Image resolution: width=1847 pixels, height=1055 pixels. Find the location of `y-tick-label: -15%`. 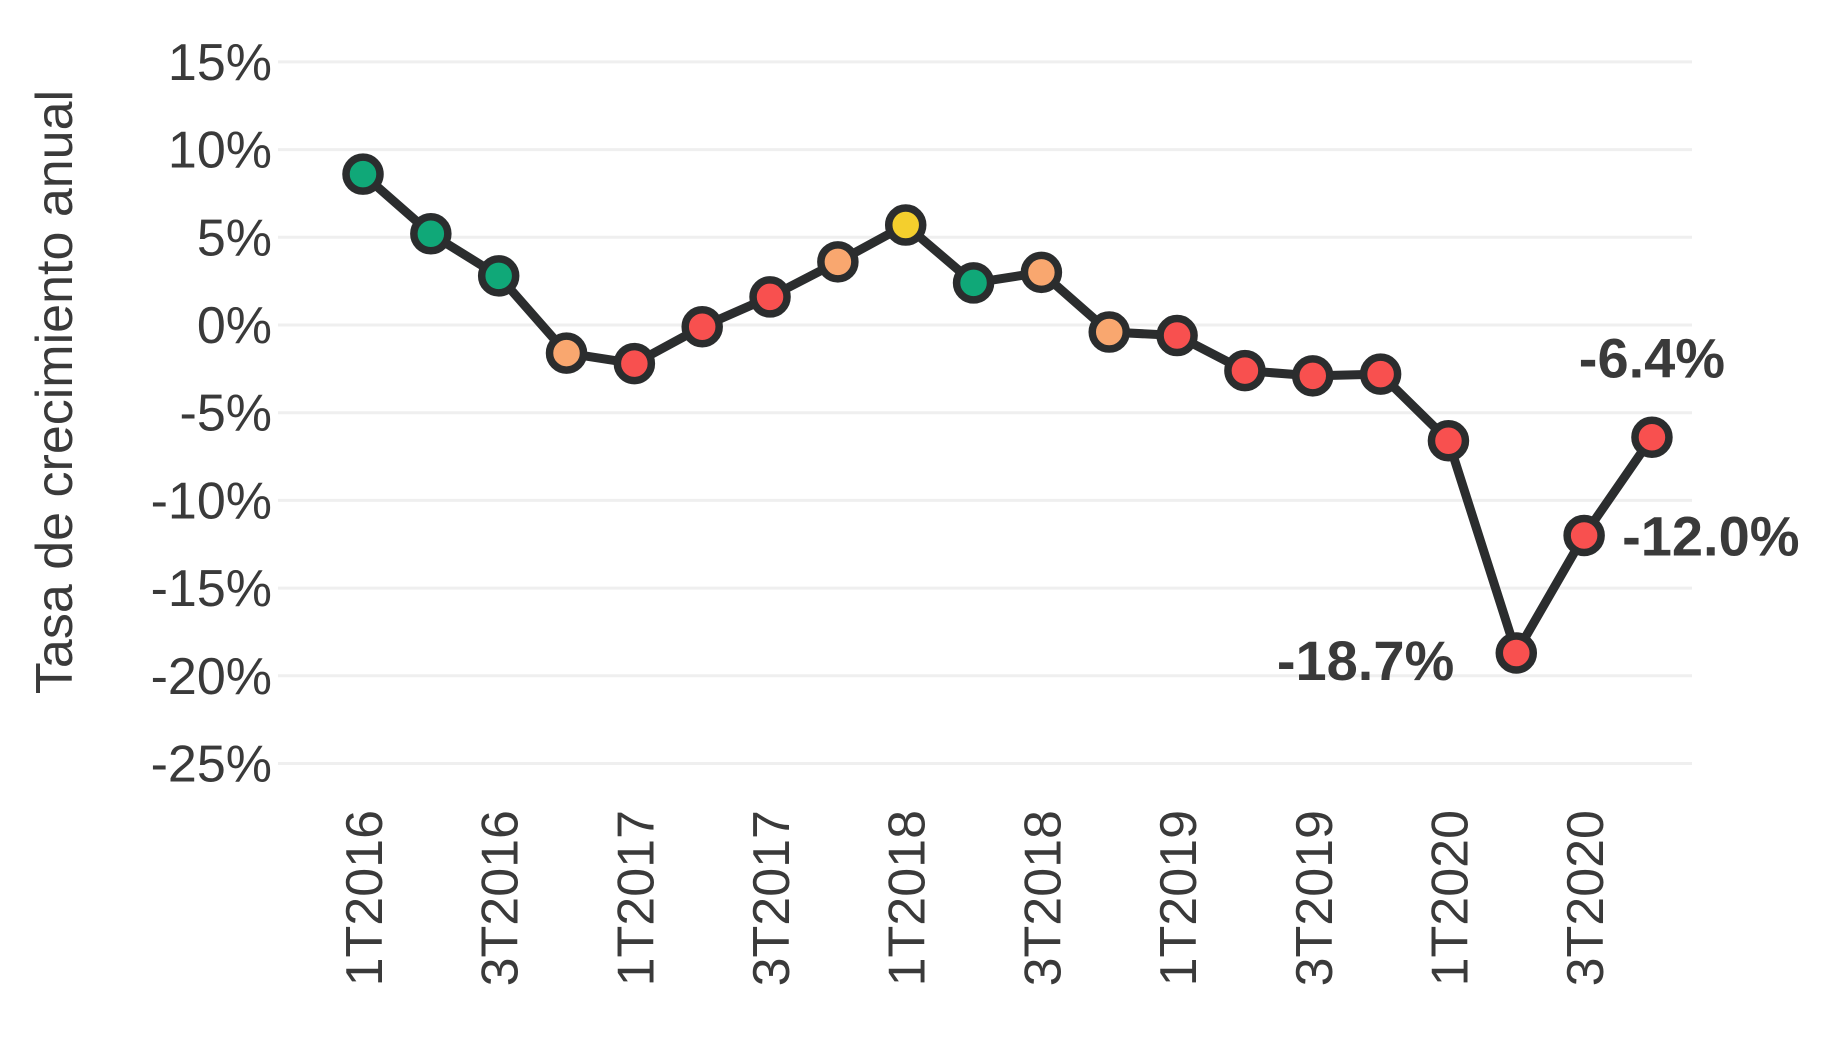

y-tick-label: -15% is located at coordinates (211, 589).